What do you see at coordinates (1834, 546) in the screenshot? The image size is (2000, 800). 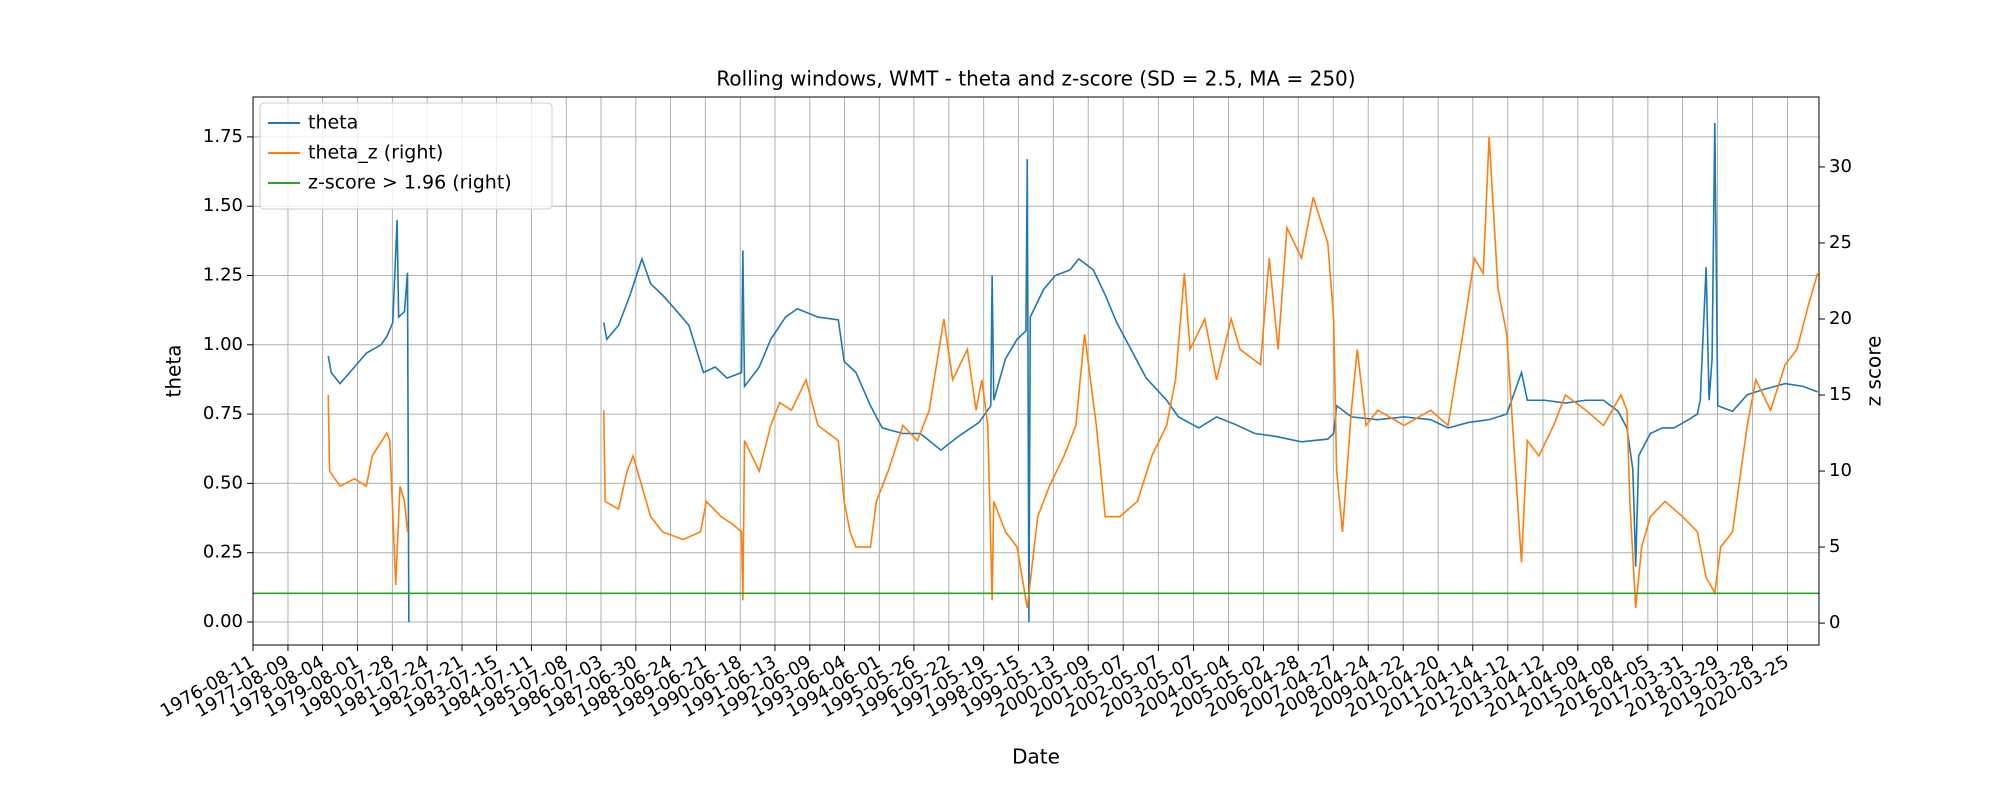 I see `y2-tick-label: 5` at bounding box center [1834, 546].